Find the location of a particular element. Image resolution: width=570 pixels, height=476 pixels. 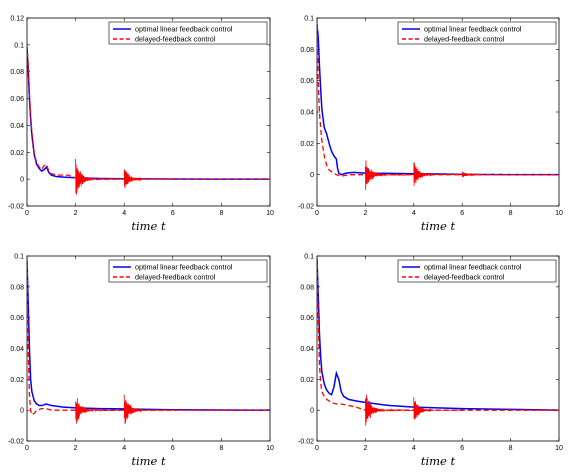

plot-area is located at coordinates (148, 119).